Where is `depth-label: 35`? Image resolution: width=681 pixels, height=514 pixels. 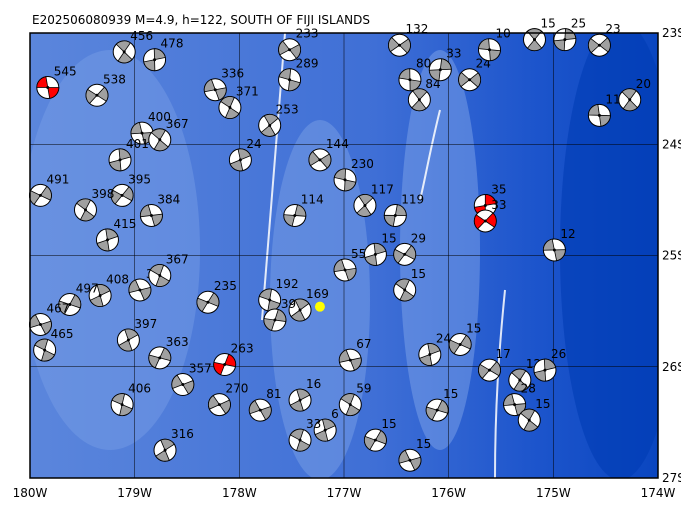 depth-label: 35 is located at coordinates (498, 189).